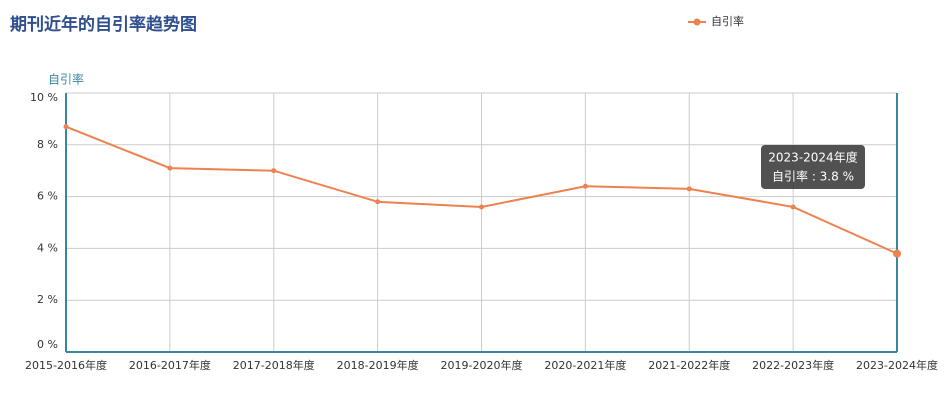 Image resolution: width=948 pixels, height=416 pixels. Describe the element at coordinates (689, 365) in the screenshot. I see `x-tick-label: 2021-2022年度` at that location.